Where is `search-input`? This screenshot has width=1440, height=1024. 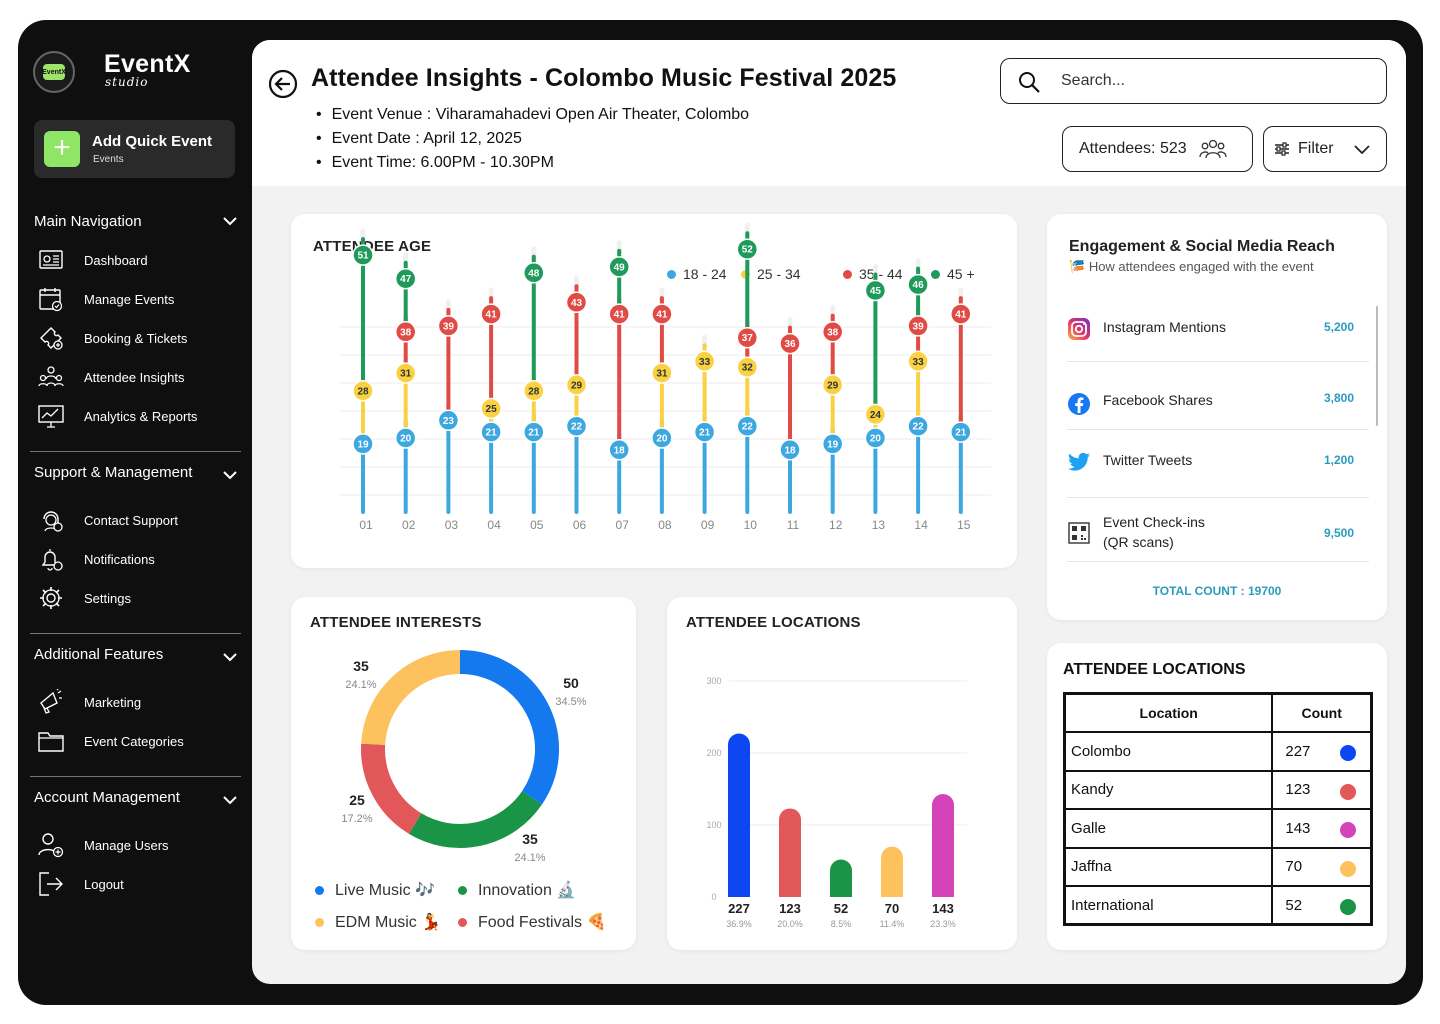
search-input is located at coordinates (1211, 81).